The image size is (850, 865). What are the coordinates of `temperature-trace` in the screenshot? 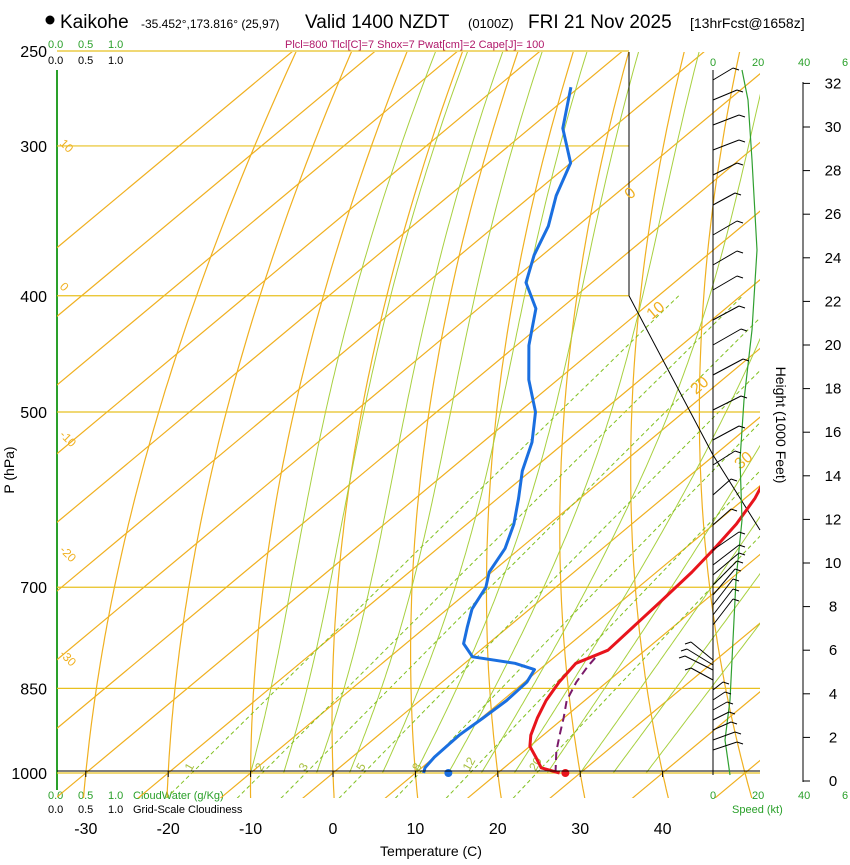 It's located at (644, 630).